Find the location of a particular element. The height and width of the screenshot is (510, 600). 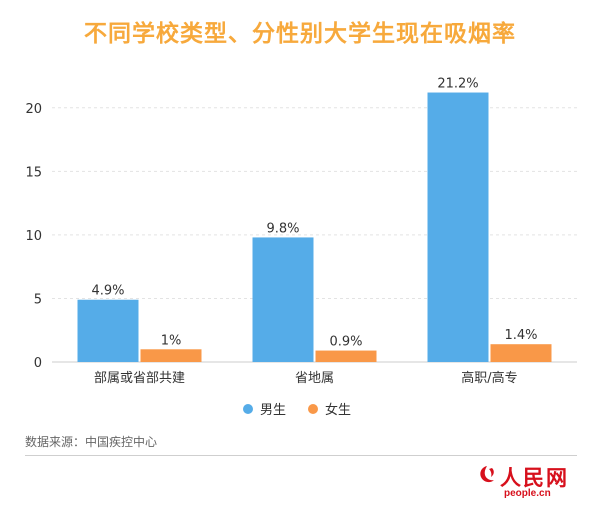

footer-divider is located at coordinates (301, 455).